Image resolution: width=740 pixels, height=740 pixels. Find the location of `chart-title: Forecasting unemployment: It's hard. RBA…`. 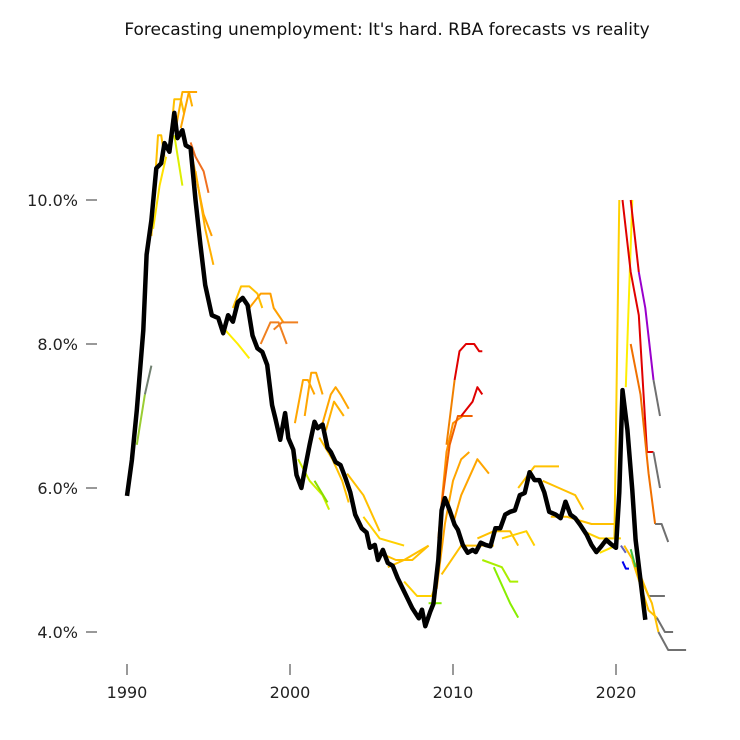

chart-title: Forecasting unemployment: It's hard. RBA… is located at coordinates (387, 30).